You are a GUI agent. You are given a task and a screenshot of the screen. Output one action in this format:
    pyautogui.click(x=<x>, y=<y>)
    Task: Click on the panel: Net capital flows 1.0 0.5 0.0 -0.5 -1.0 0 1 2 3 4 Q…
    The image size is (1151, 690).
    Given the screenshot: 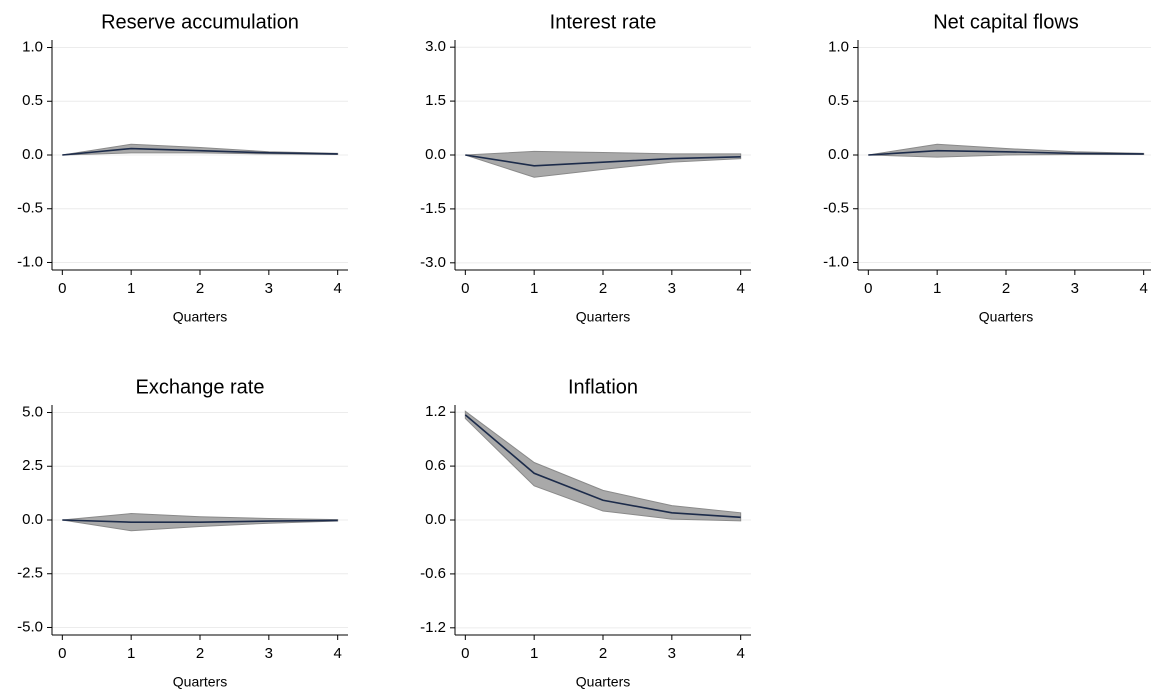 What is the action you would take?
    pyautogui.click(x=987, y=168)
    